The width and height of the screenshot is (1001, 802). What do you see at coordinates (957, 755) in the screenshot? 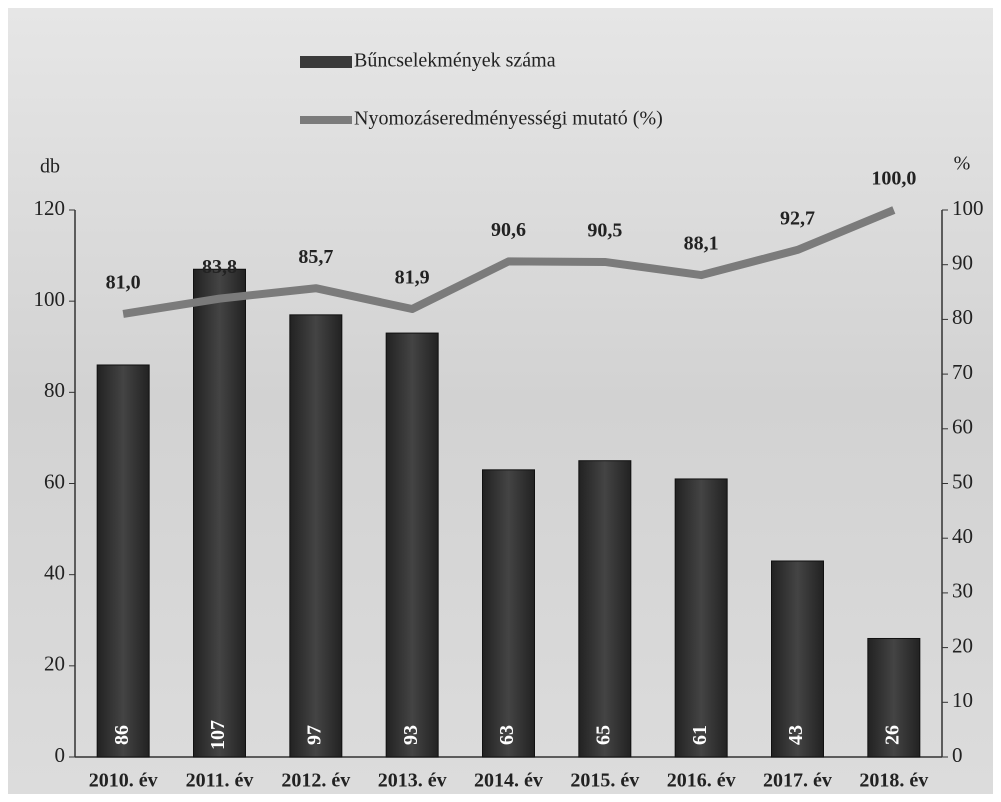
I see `y2-tick-label: 0` at bounding box center [957, 755].